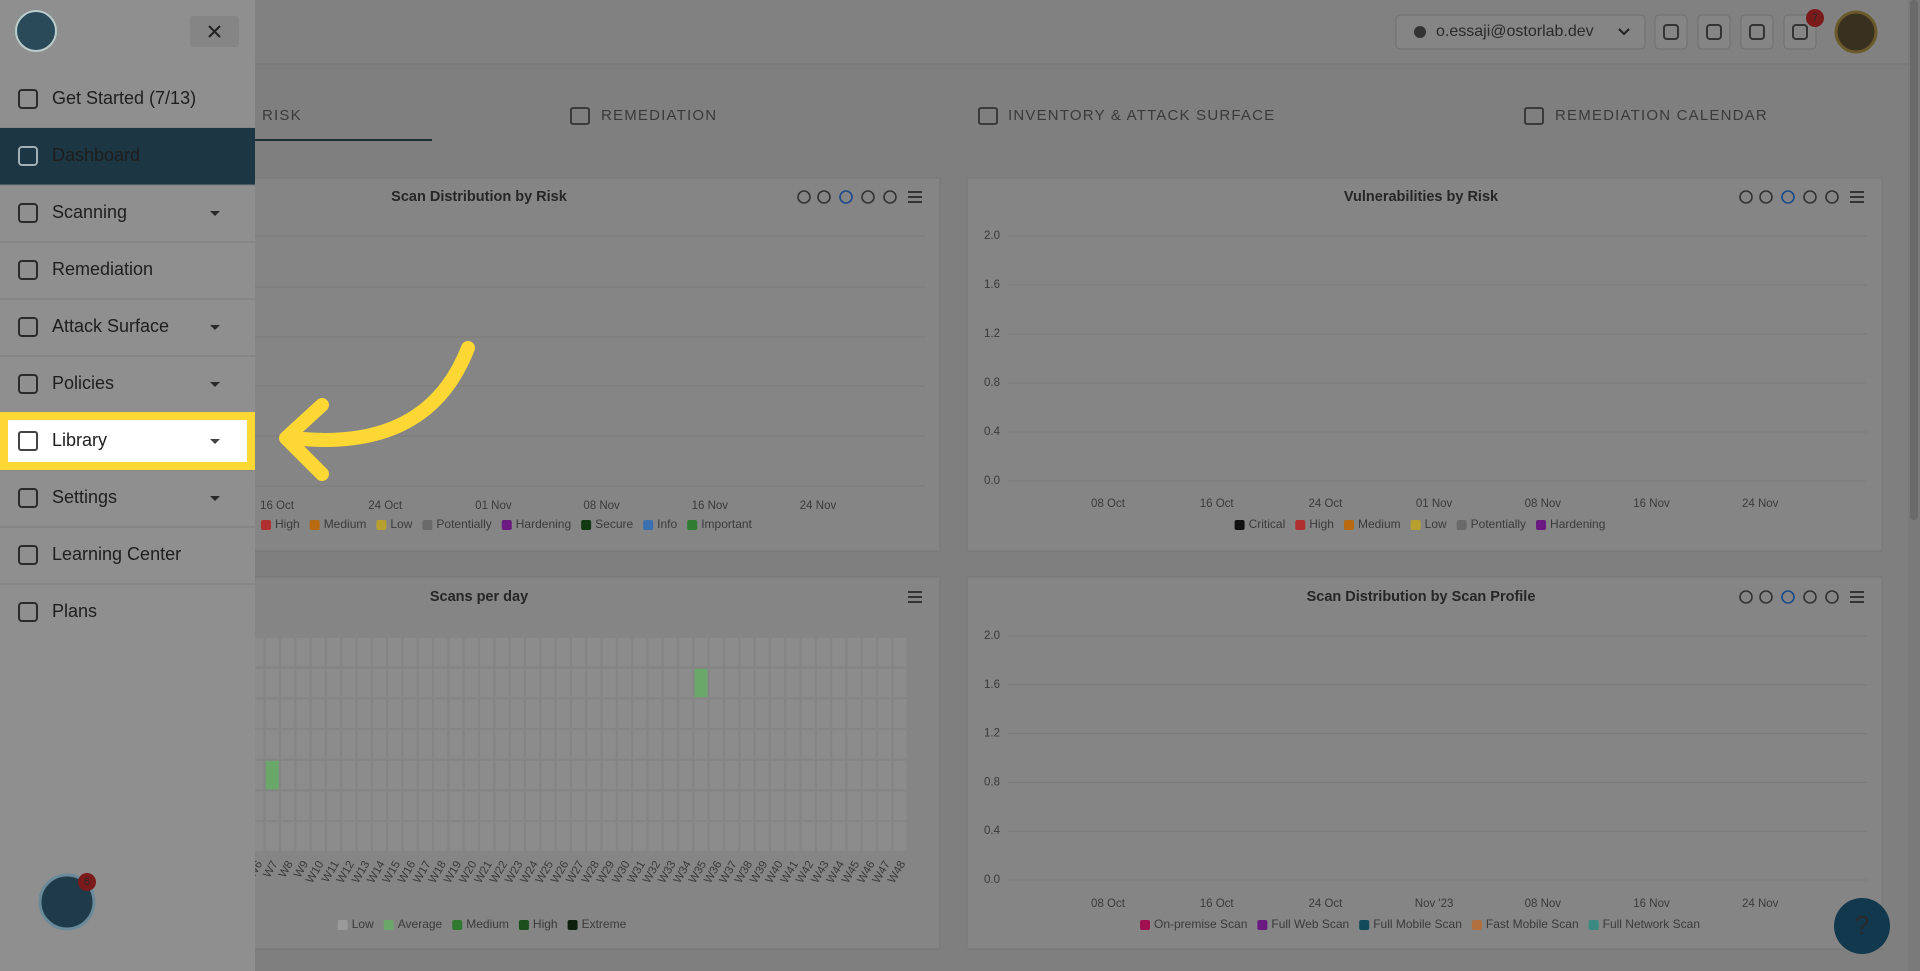 The image size is (1920, 971). What do you see at coordinates (215, 327) in the screenshot?
I see `nav-caret` at bounding box center [215, 327].